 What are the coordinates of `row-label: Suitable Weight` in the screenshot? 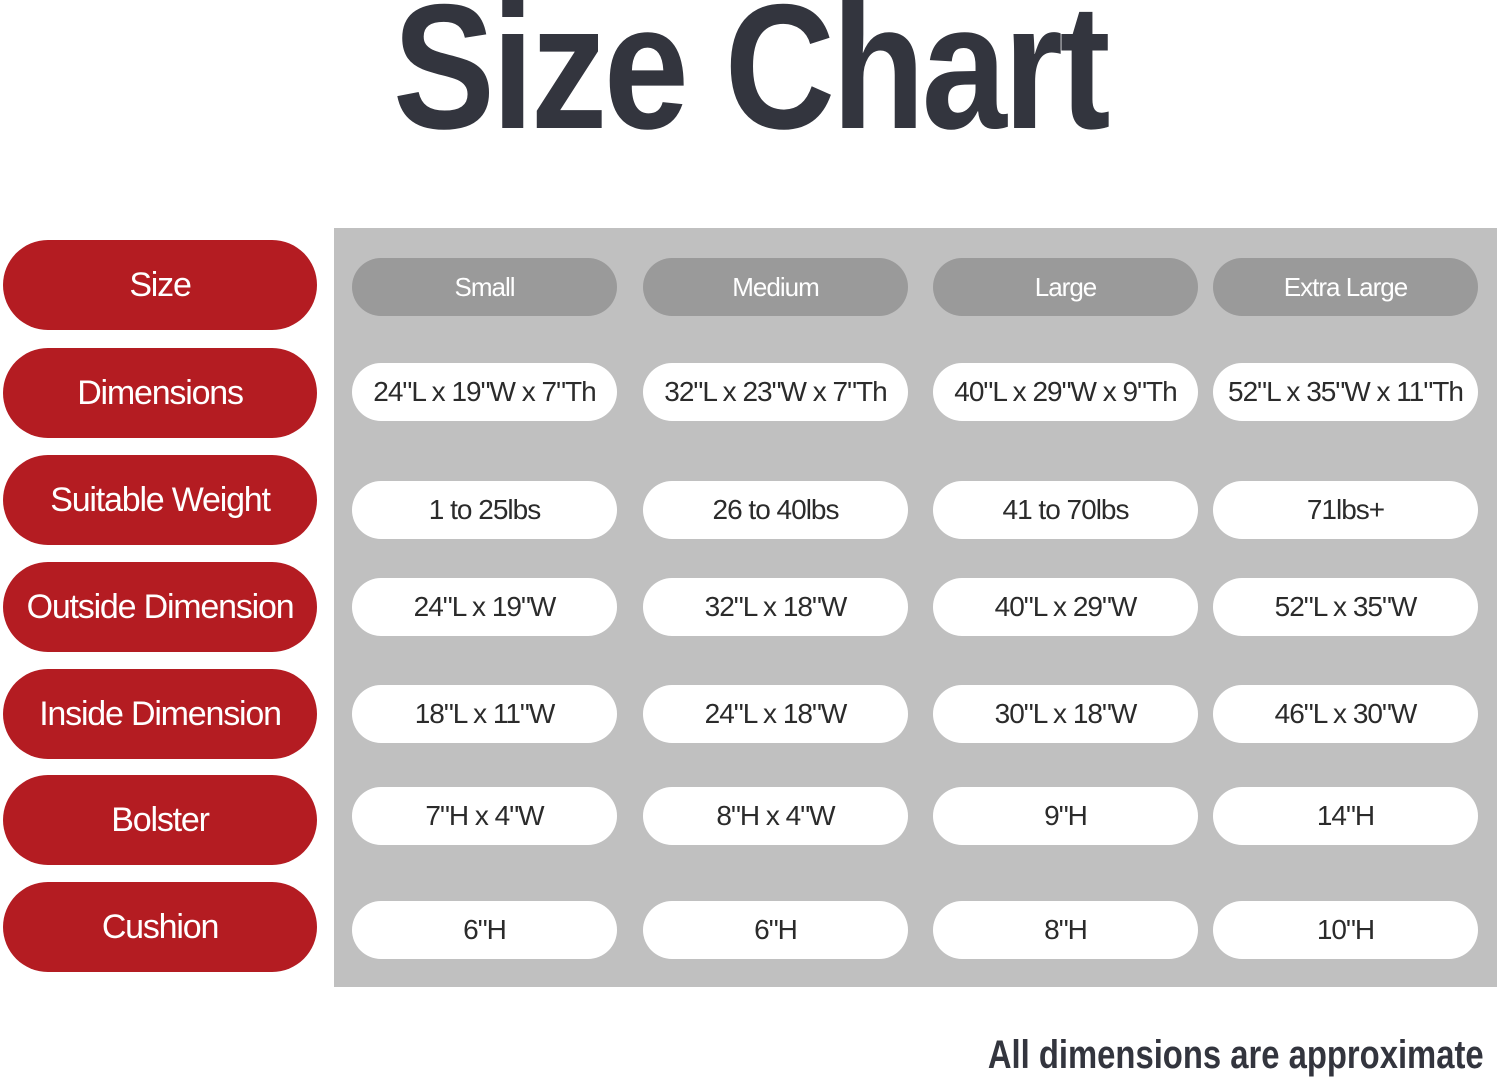 It's located at (160, 500).